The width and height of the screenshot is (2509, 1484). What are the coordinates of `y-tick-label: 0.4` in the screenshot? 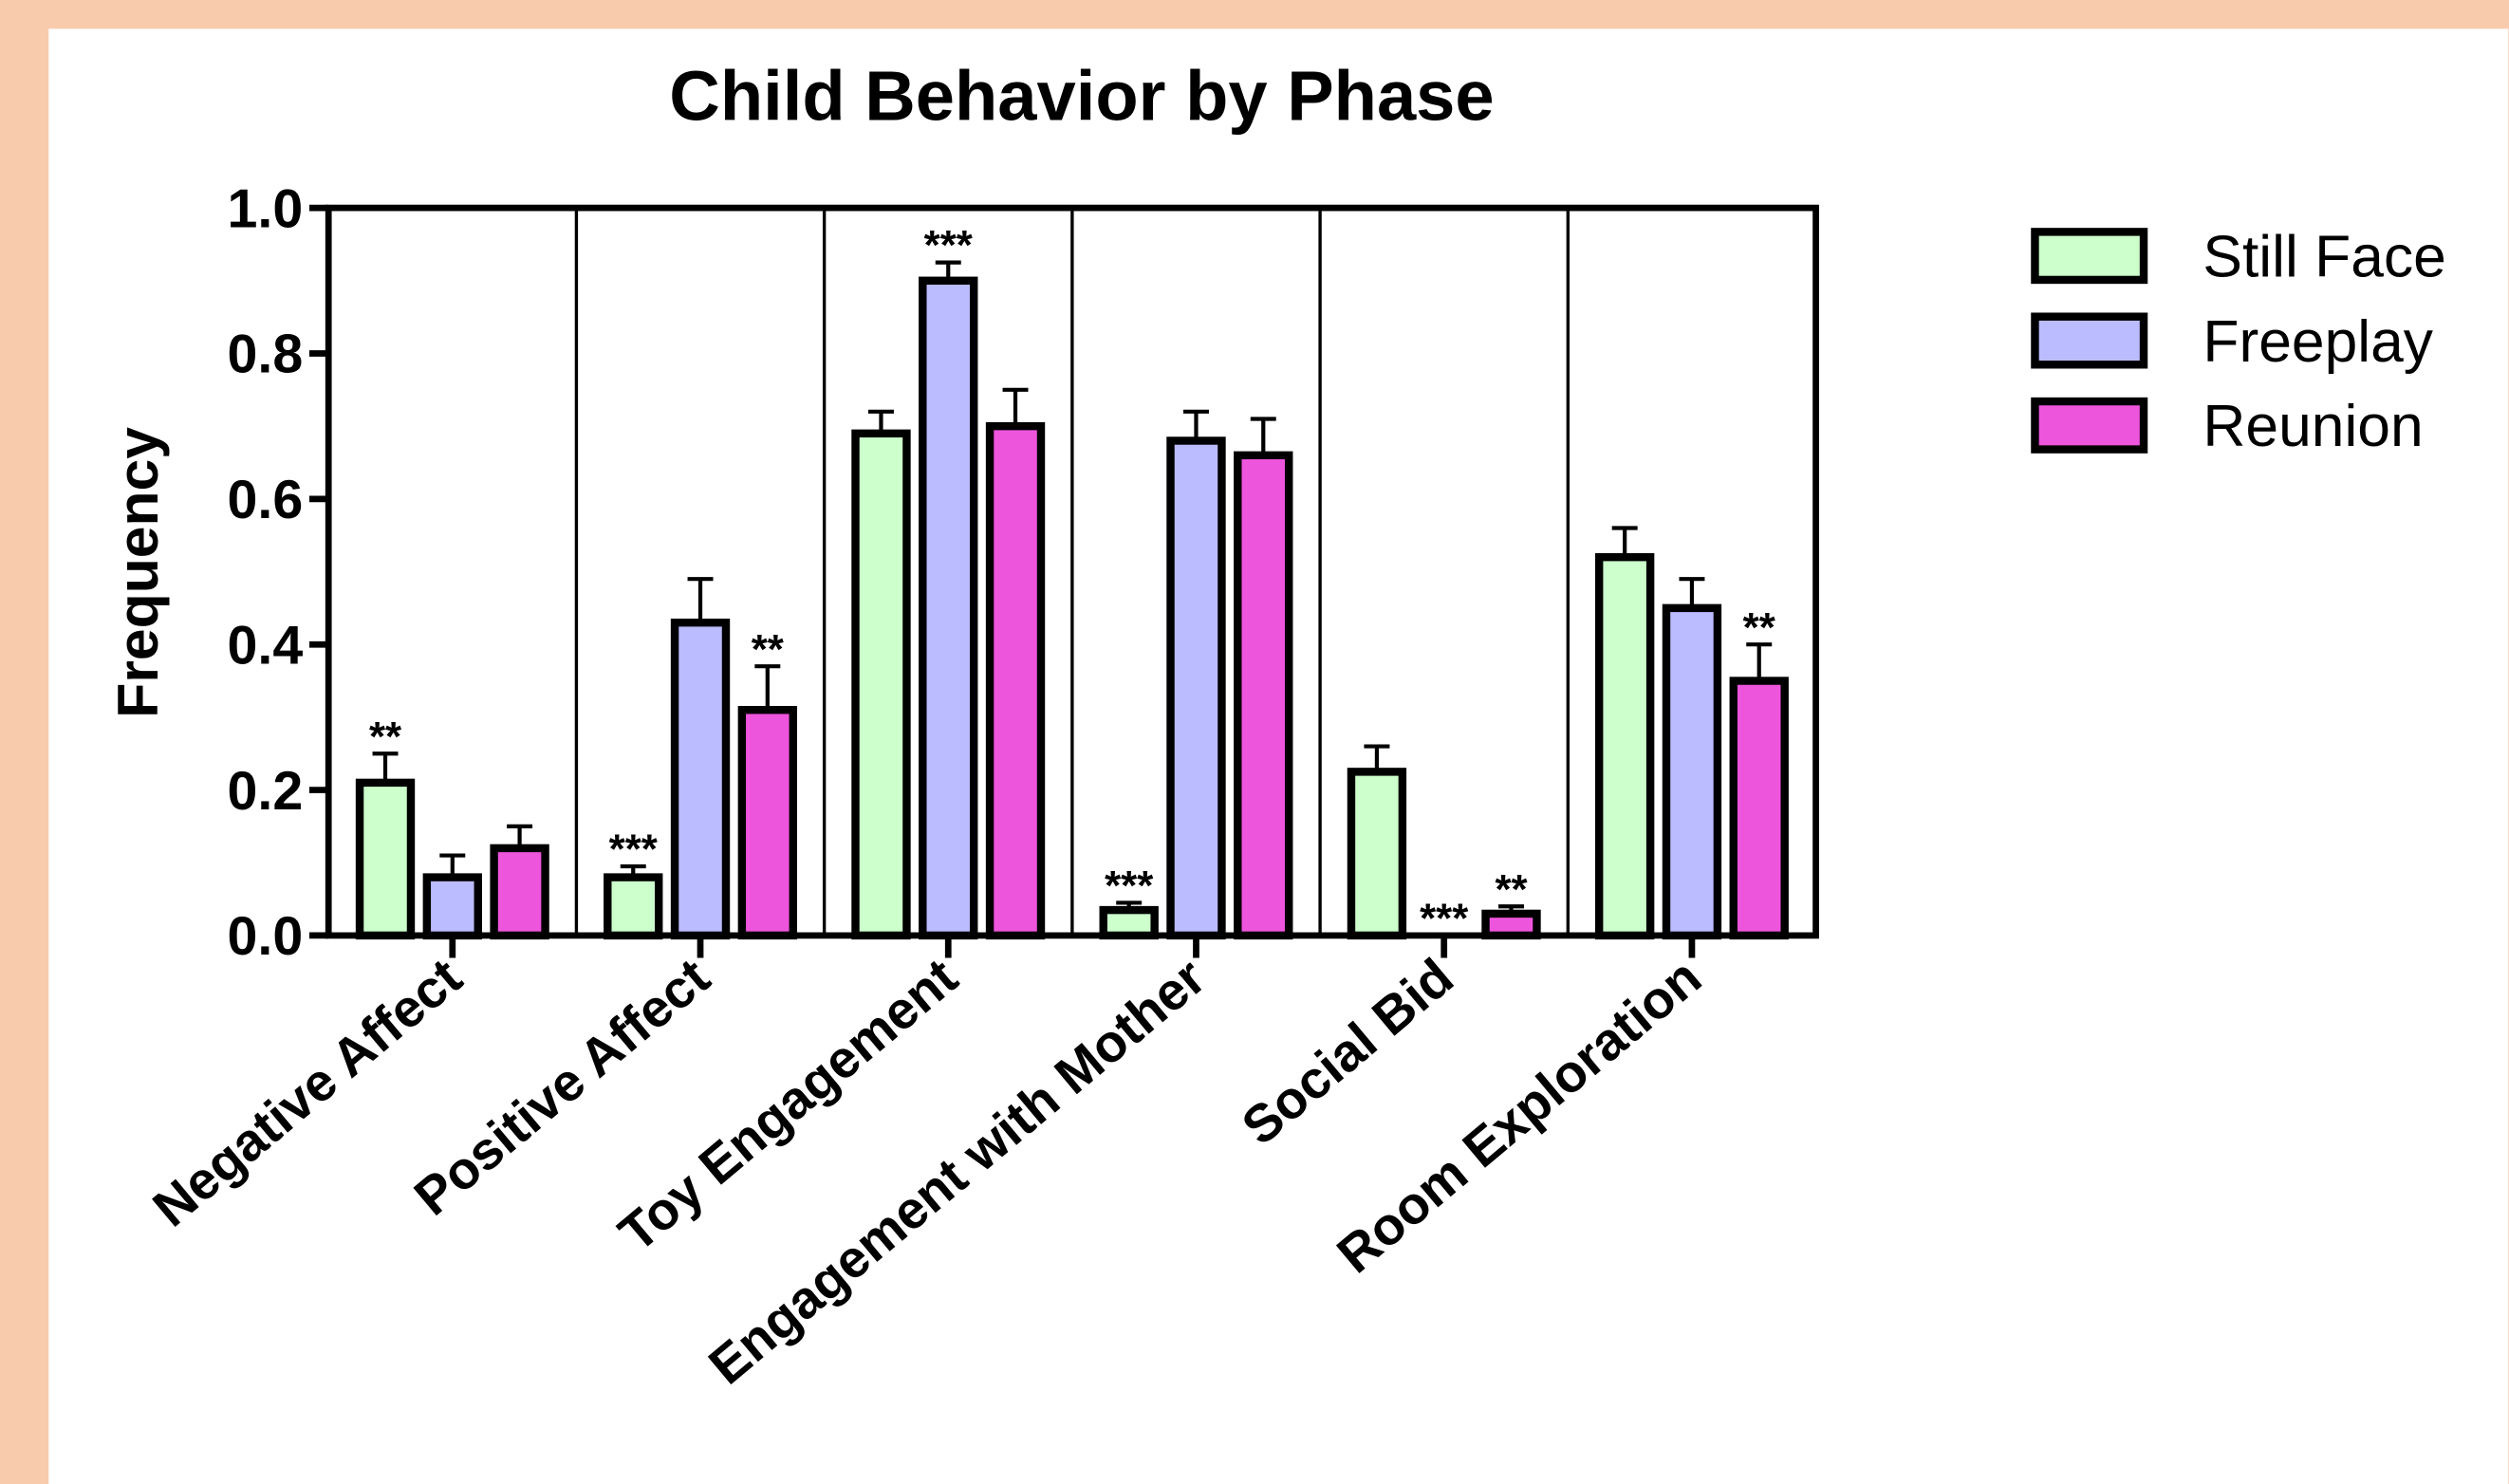 It's located at (266, 646).